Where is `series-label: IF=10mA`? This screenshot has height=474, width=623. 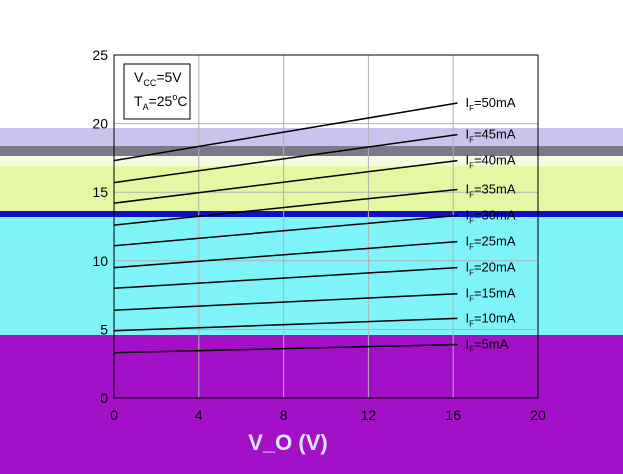
series-label: IF=10mA is located at coordinates (490, 319).